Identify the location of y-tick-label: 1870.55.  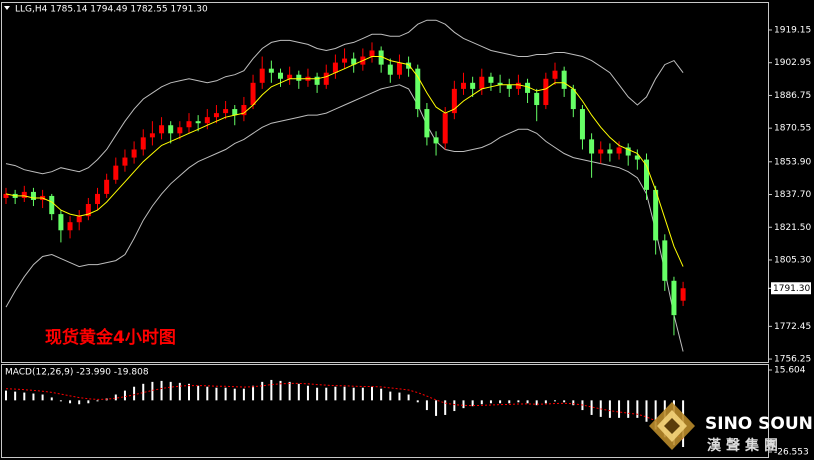
(792, 129).